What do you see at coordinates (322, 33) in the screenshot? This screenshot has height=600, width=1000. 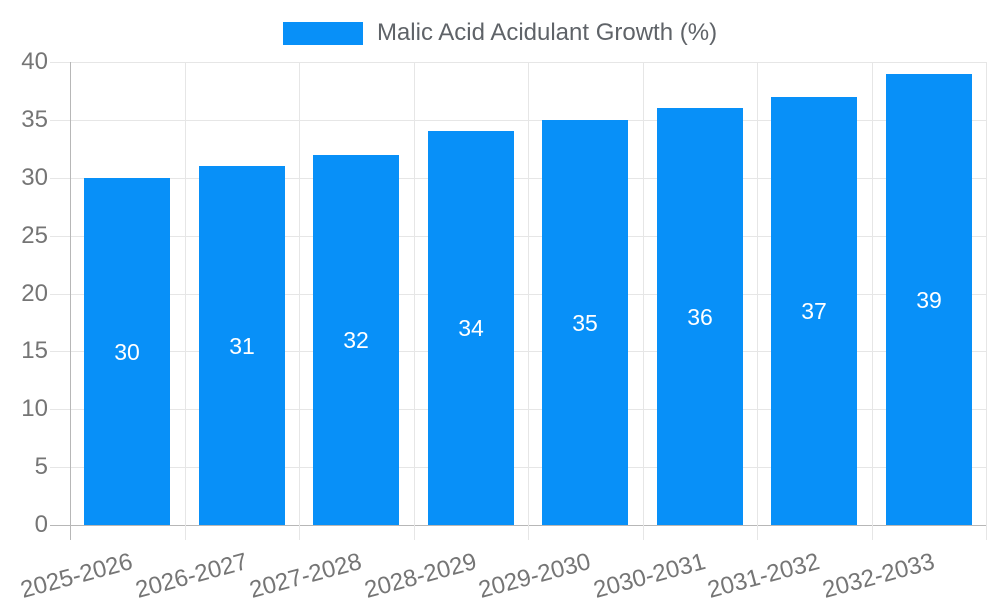 I see `legend-swatch-icon` at bounding box center [322, 33].